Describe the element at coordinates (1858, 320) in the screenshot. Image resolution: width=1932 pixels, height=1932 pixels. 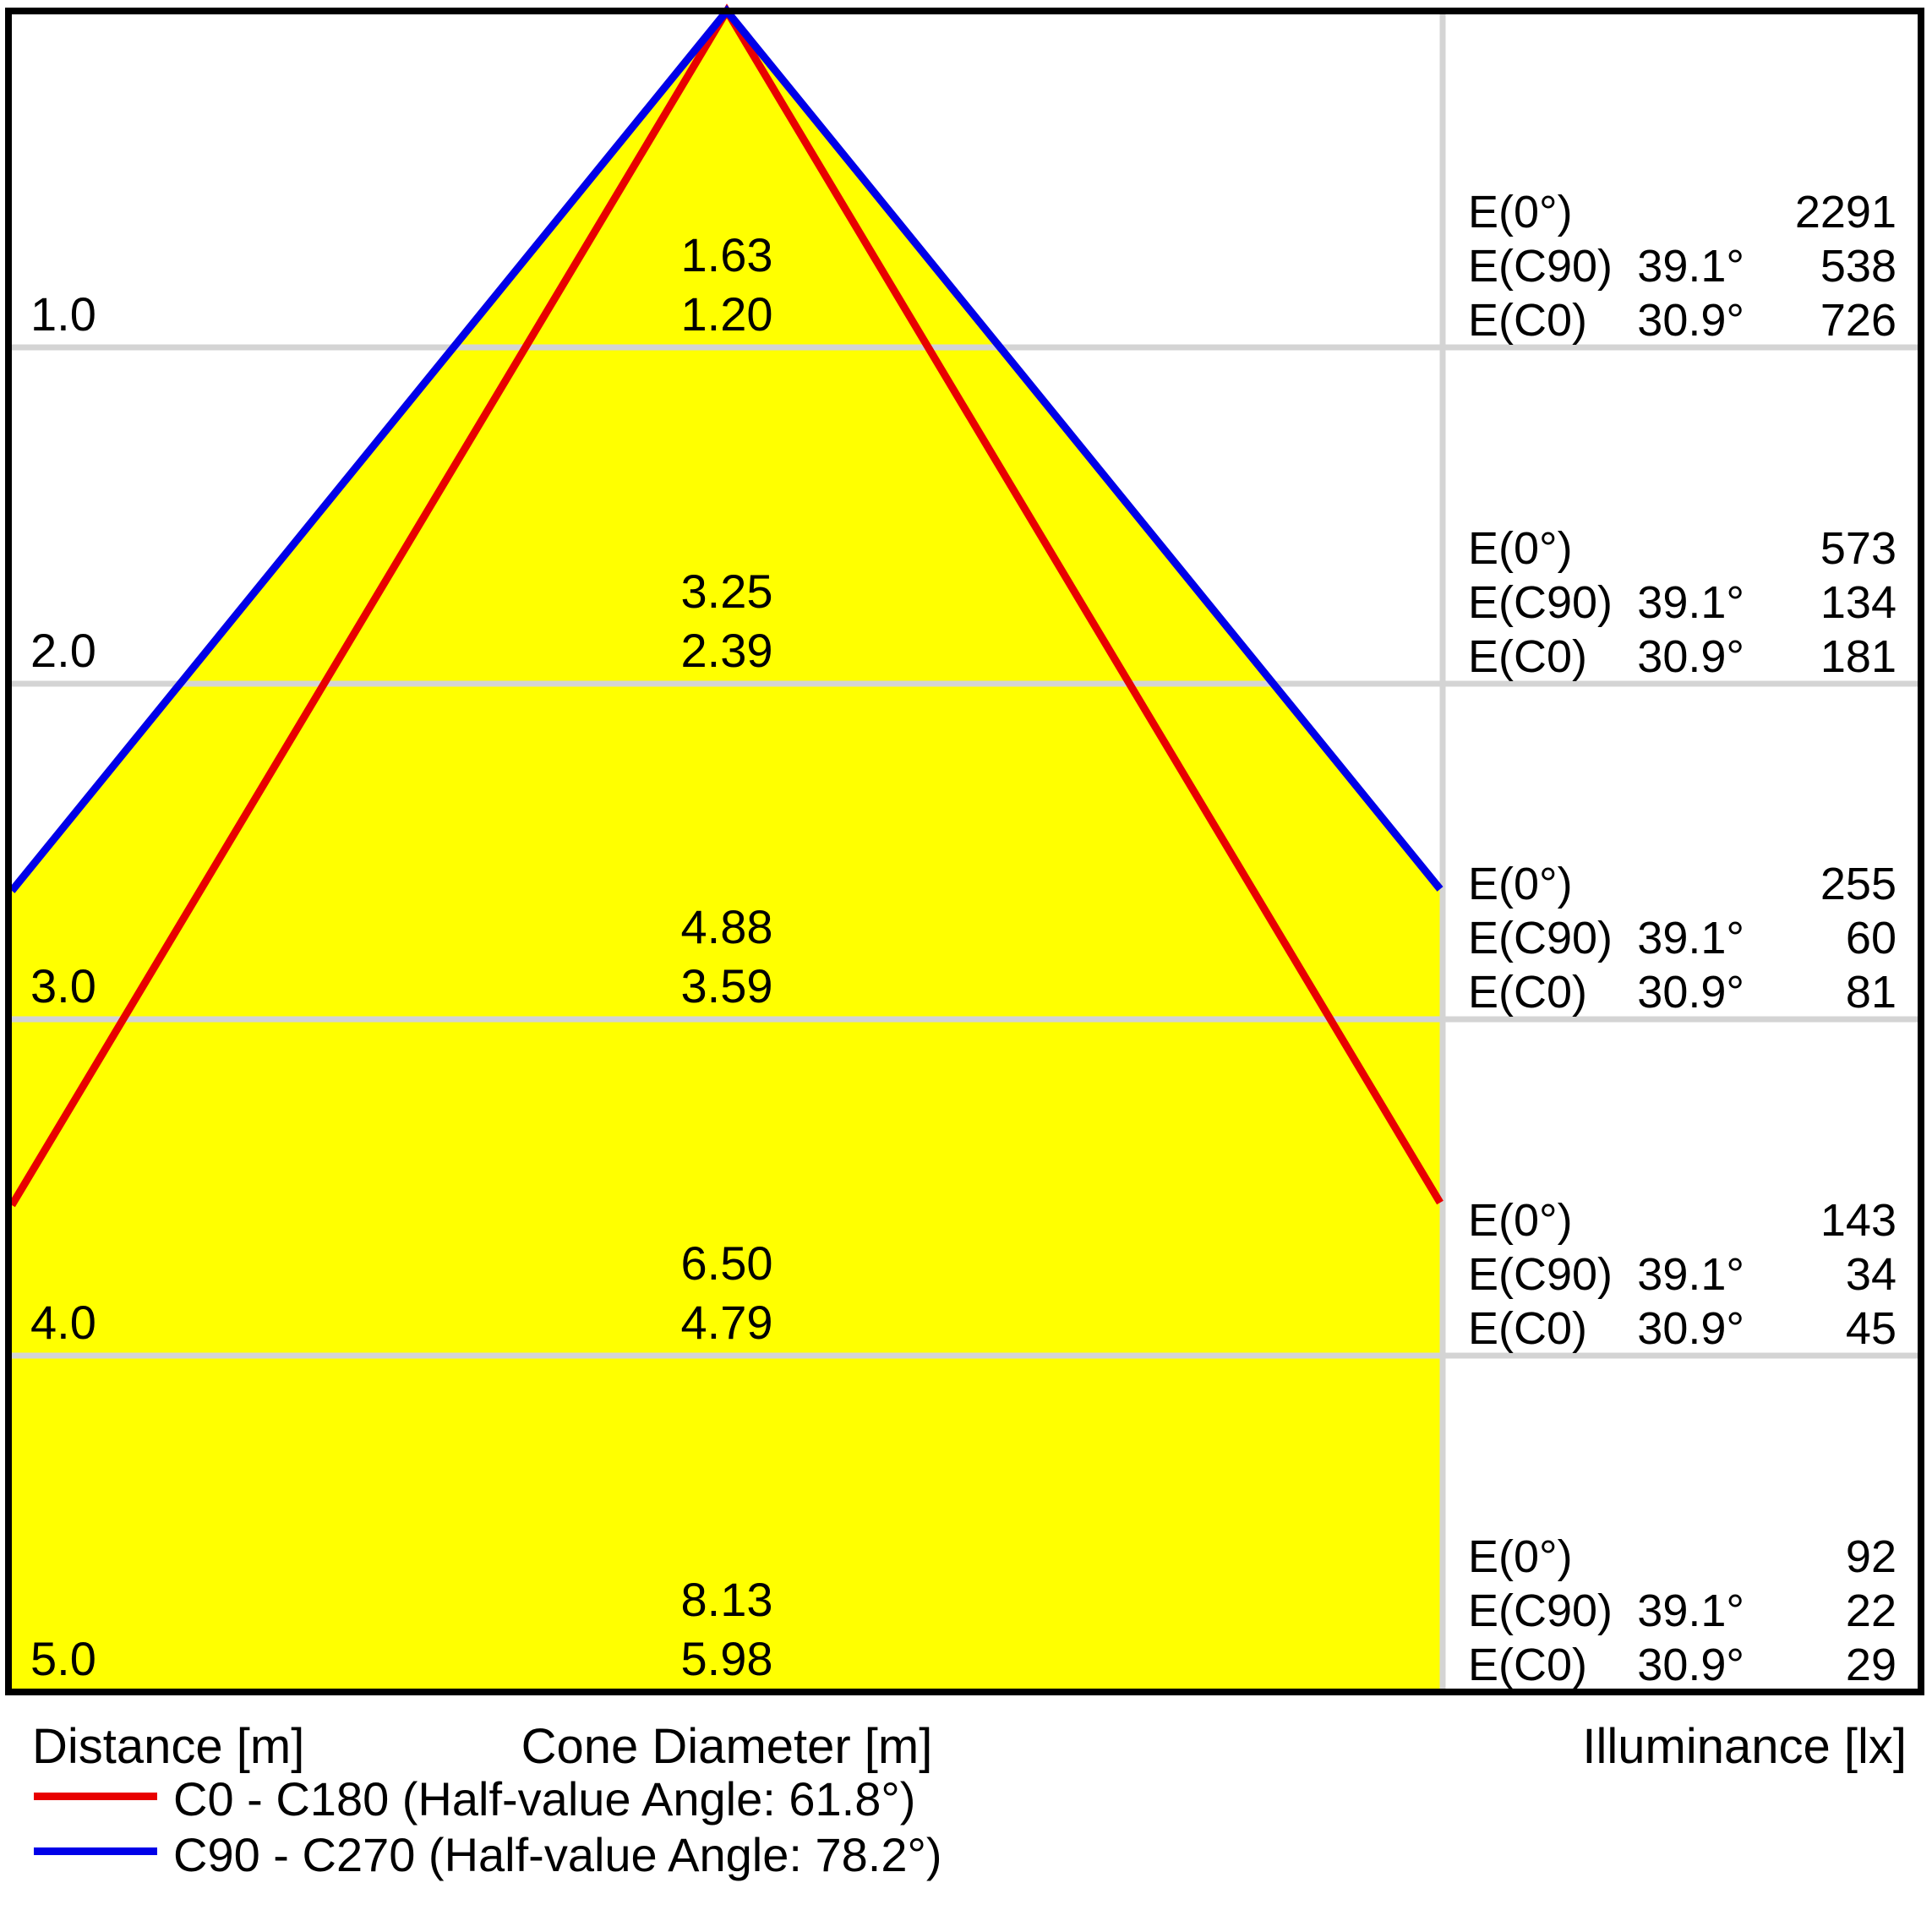
I see `ec0-value: 726` at that location.